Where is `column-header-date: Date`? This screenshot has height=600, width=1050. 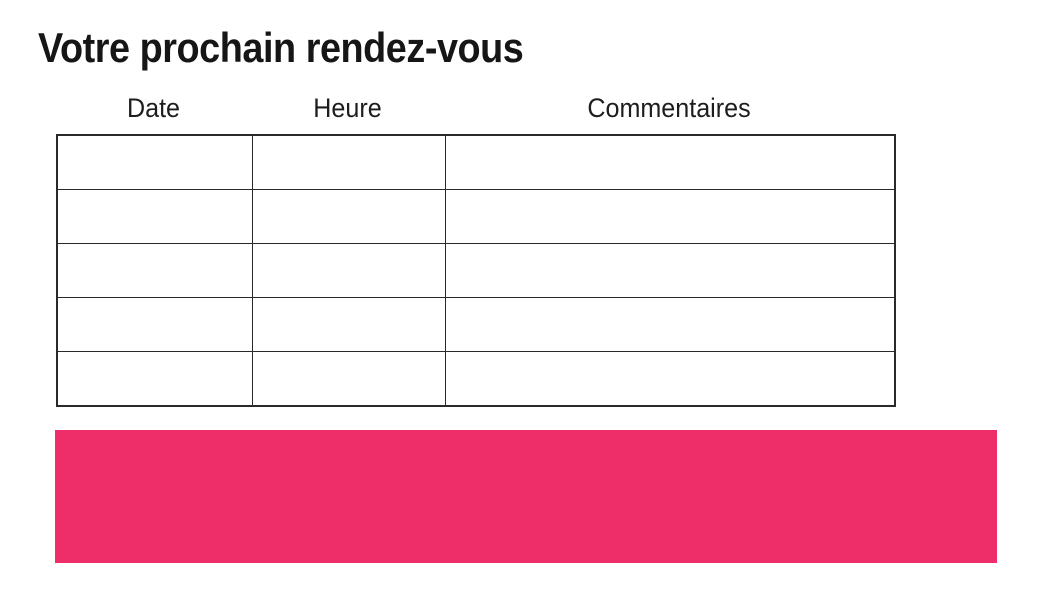 column-header-date: Date is located at coordinates (153, 108).